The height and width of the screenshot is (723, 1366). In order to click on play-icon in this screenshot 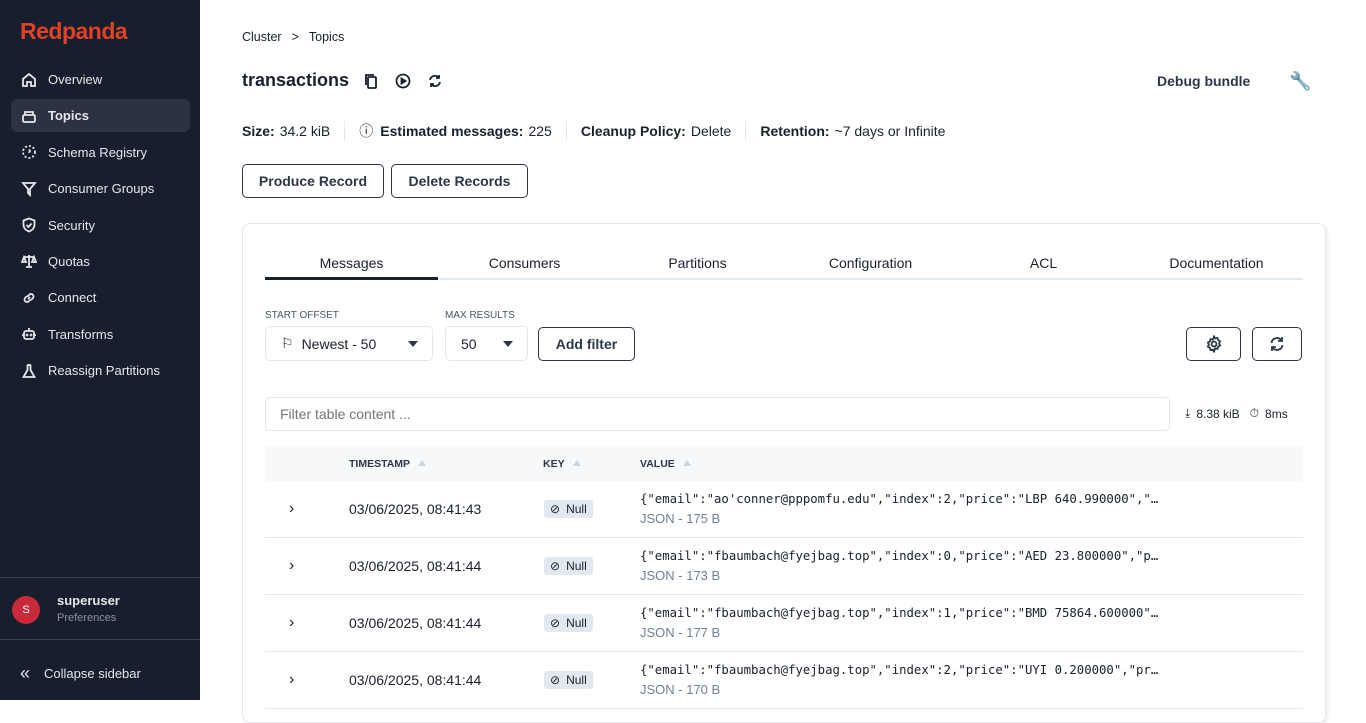, I will do `click(403, 81)`.